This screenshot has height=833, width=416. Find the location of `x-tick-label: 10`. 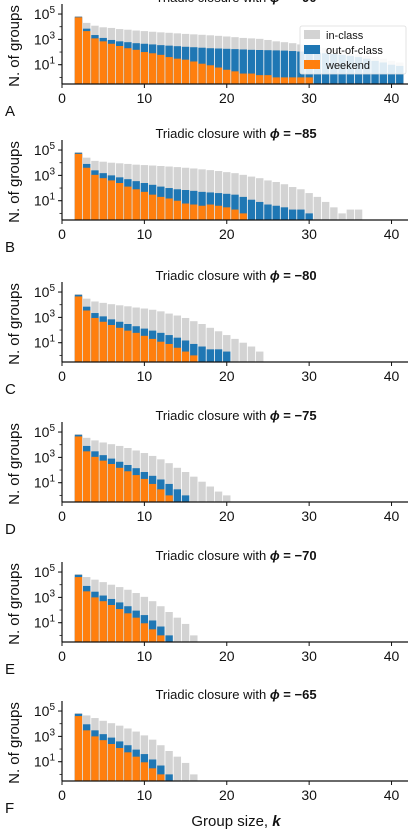

x-tick-label: 10 is located at coordinates (145, 376).